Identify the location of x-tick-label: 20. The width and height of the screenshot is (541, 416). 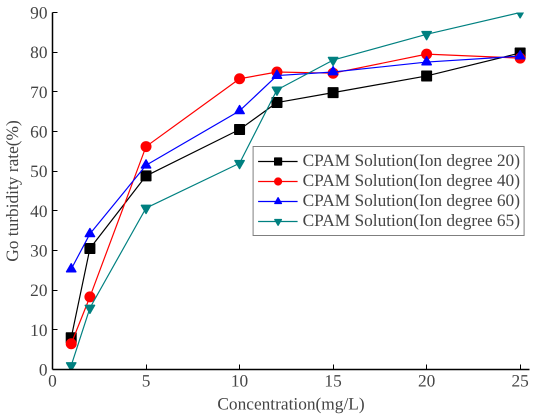
(427, 381).